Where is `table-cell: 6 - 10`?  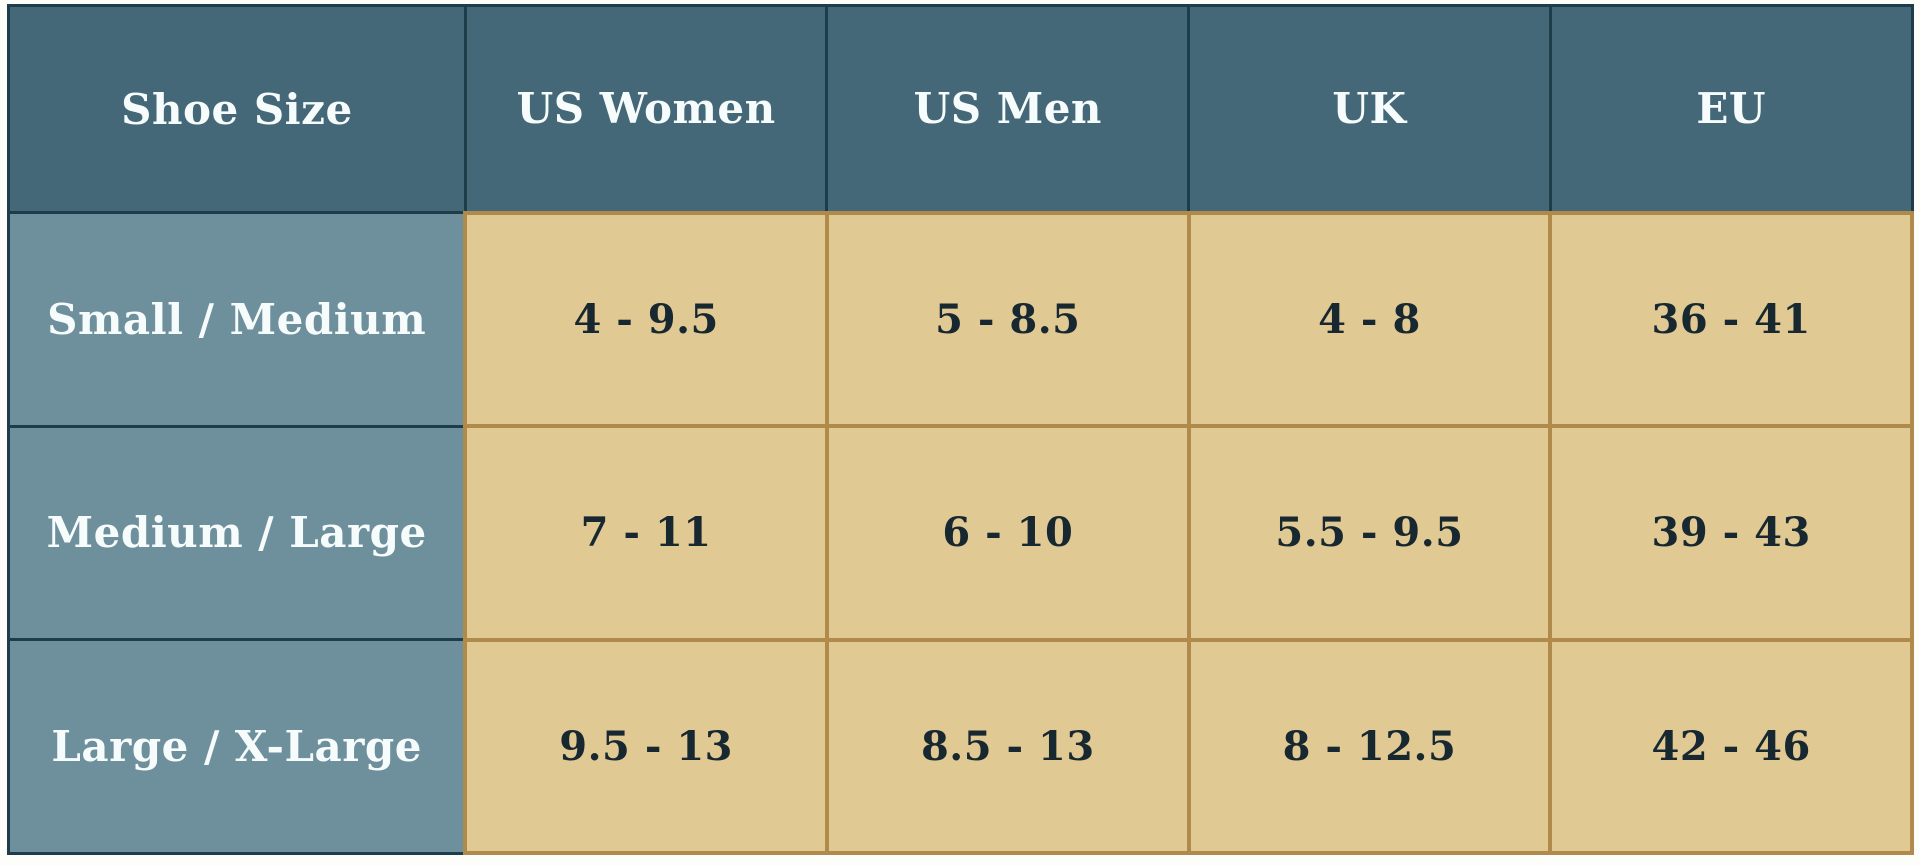
table-cell: 6 - 10 is located at coordinates (1007, 533).